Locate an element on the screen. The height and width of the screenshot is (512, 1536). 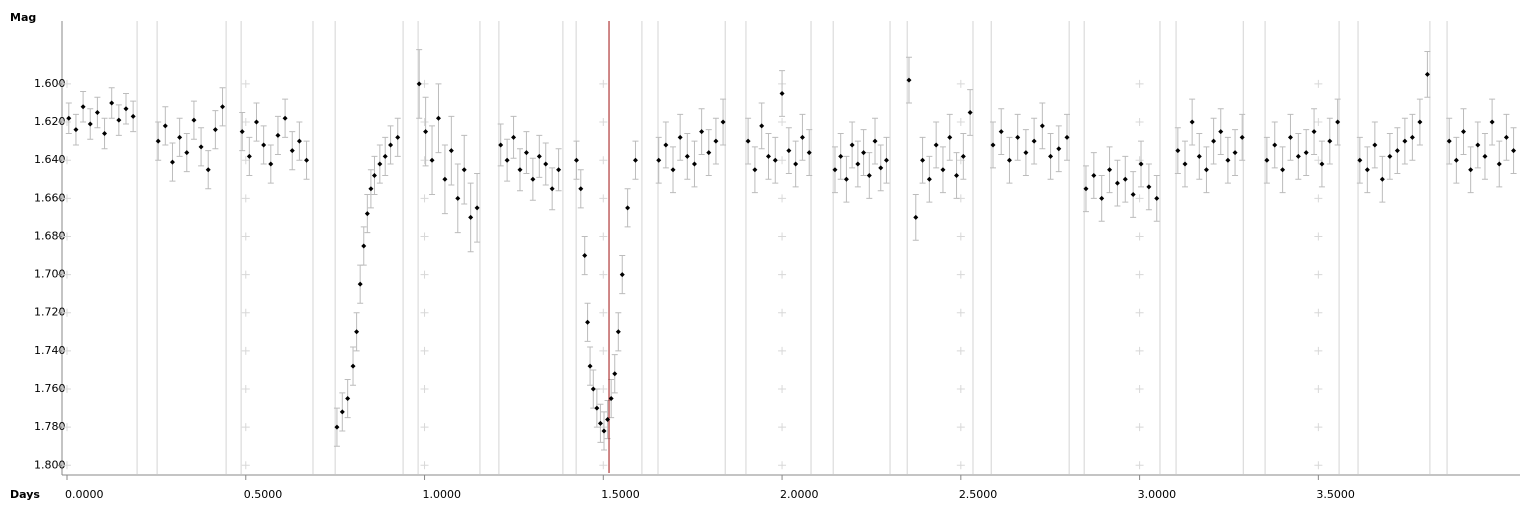
y-tick-label: 1.680 is located at coordinates (50, 235).